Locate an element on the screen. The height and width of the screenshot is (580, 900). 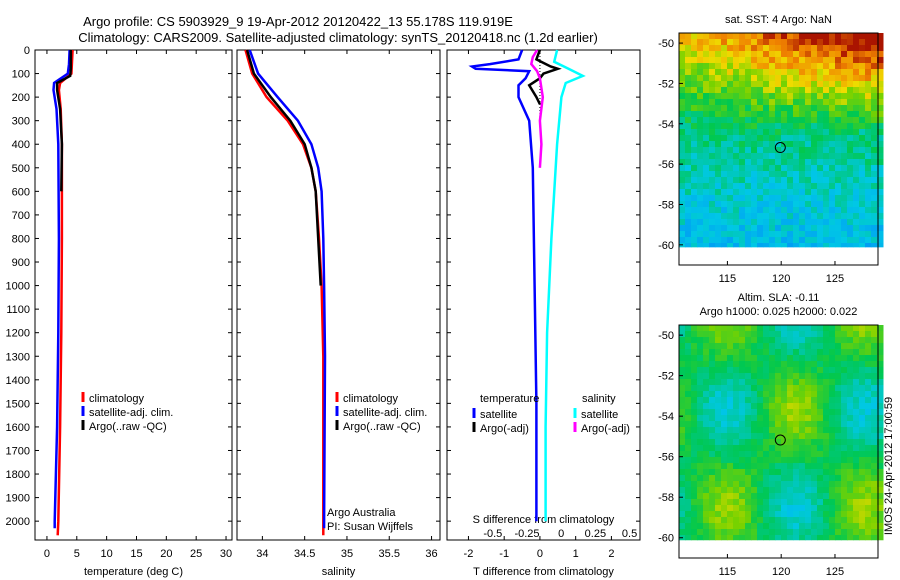
float-location-marker is located at coordinates (780, 148).